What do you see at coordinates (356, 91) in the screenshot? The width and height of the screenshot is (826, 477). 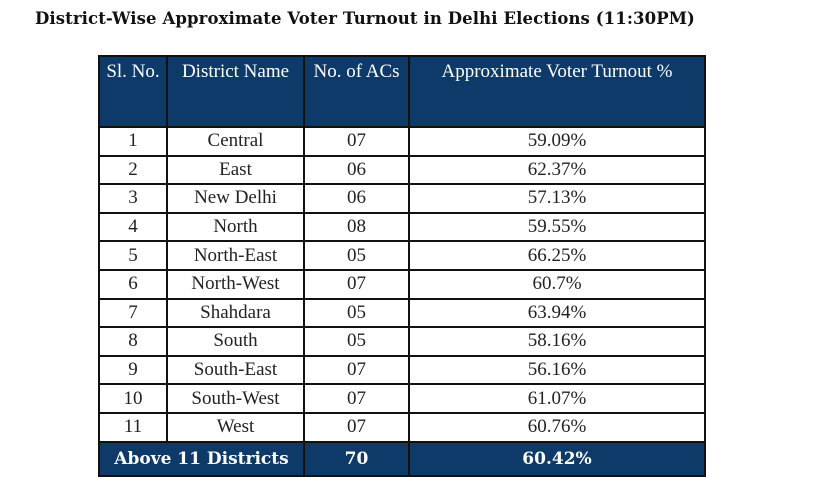 I see `header-no-of-acs: No. of ACs` at bounding box center [356, 91].